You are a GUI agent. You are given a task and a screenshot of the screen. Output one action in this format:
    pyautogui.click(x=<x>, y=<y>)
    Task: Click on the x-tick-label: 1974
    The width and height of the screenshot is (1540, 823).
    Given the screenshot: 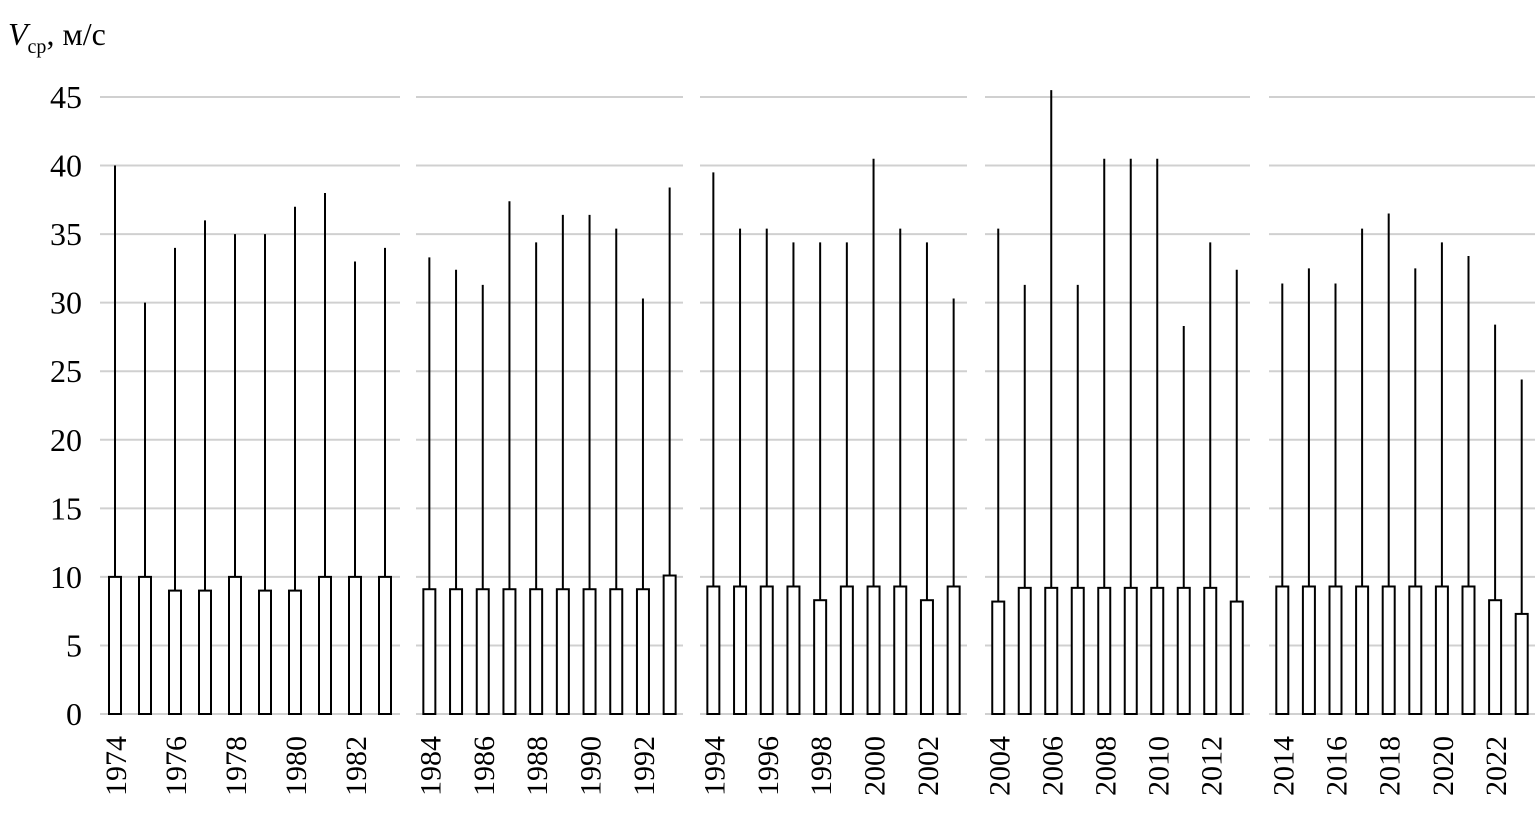 What is the action you would take?
    pyautogui.click(x=116, y=766)
    